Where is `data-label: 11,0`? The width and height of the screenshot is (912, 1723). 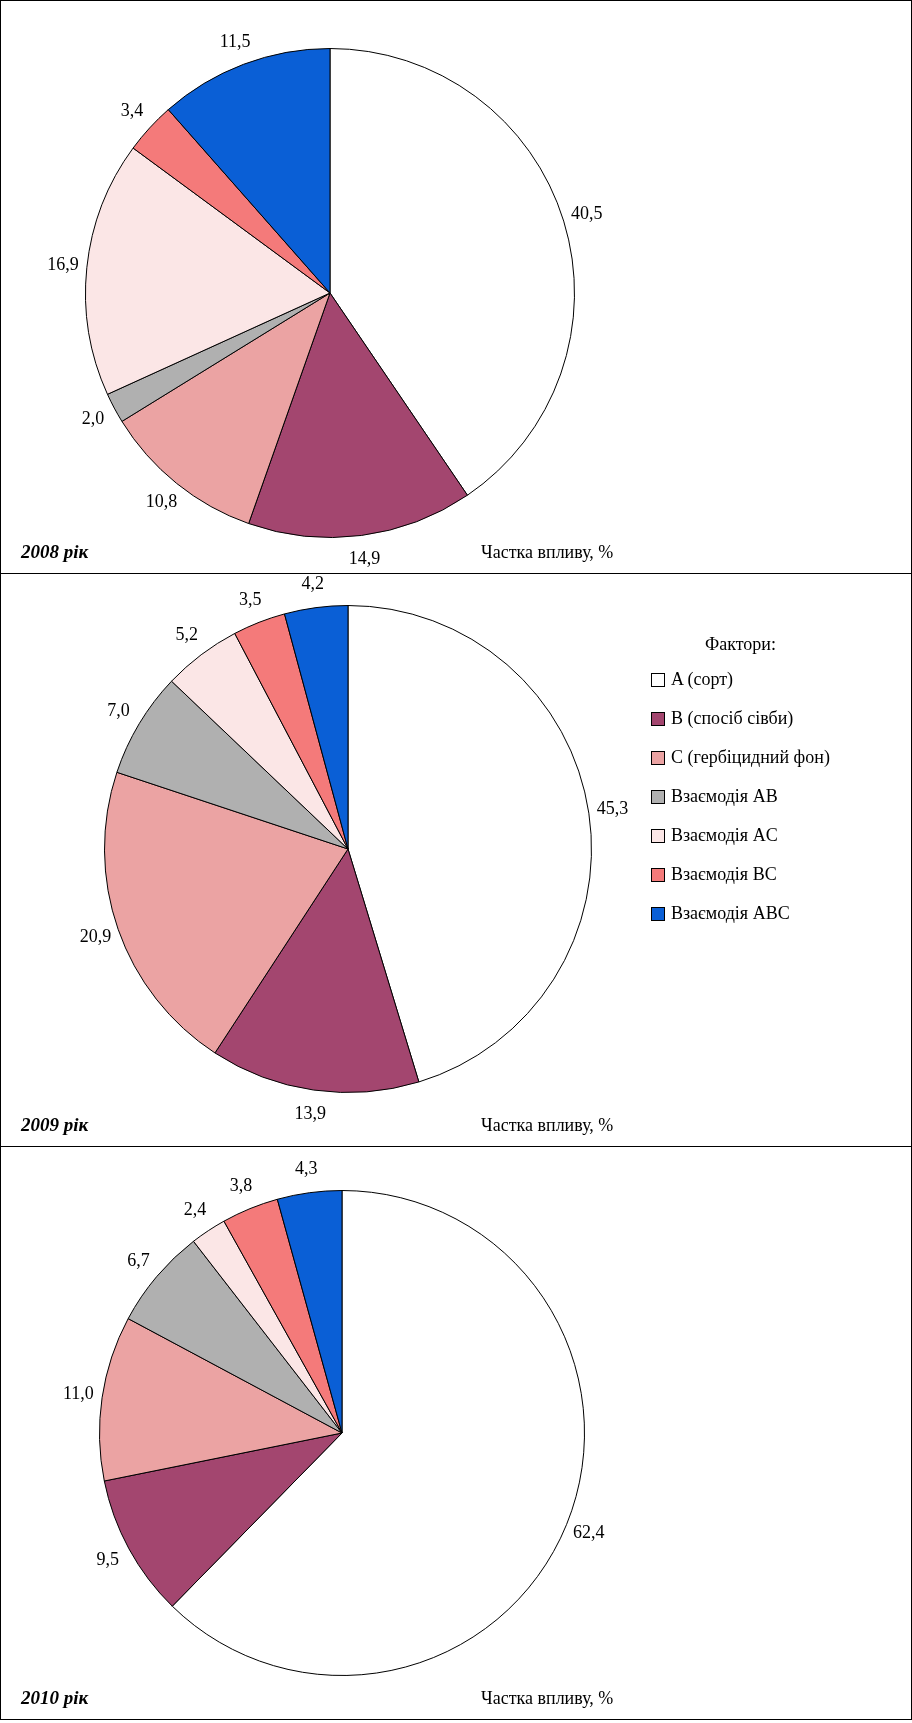 data-label: 11,0 is located at coordinates (78, 1392).